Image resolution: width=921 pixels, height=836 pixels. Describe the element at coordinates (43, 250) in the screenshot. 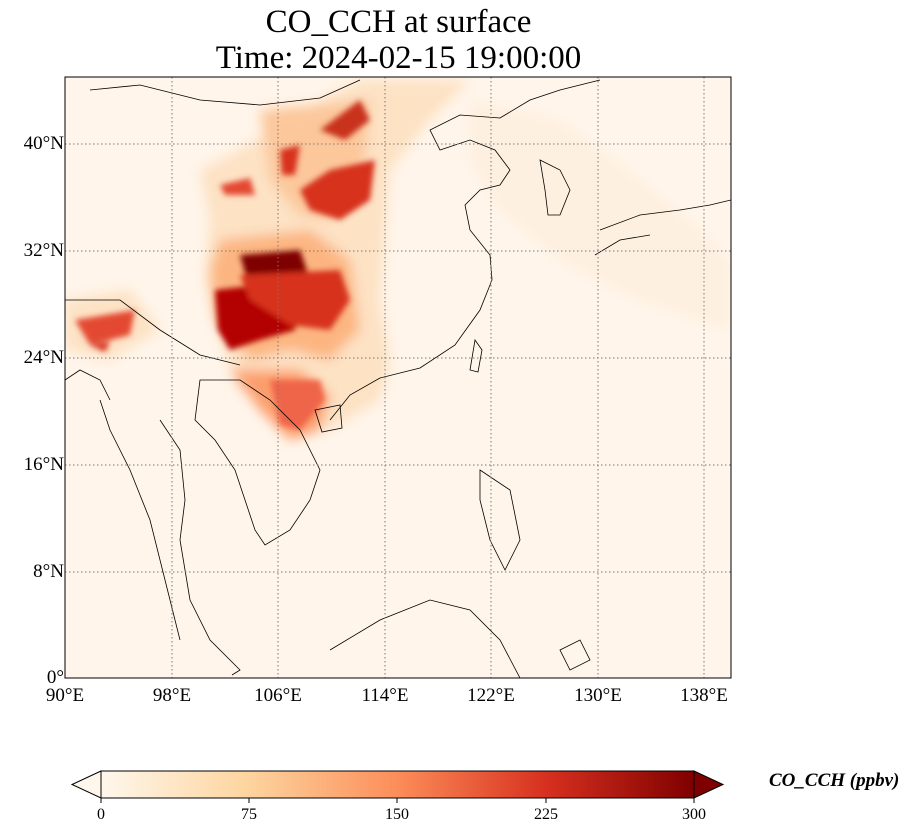

I see `y-tick-label: 32°N` at that location.